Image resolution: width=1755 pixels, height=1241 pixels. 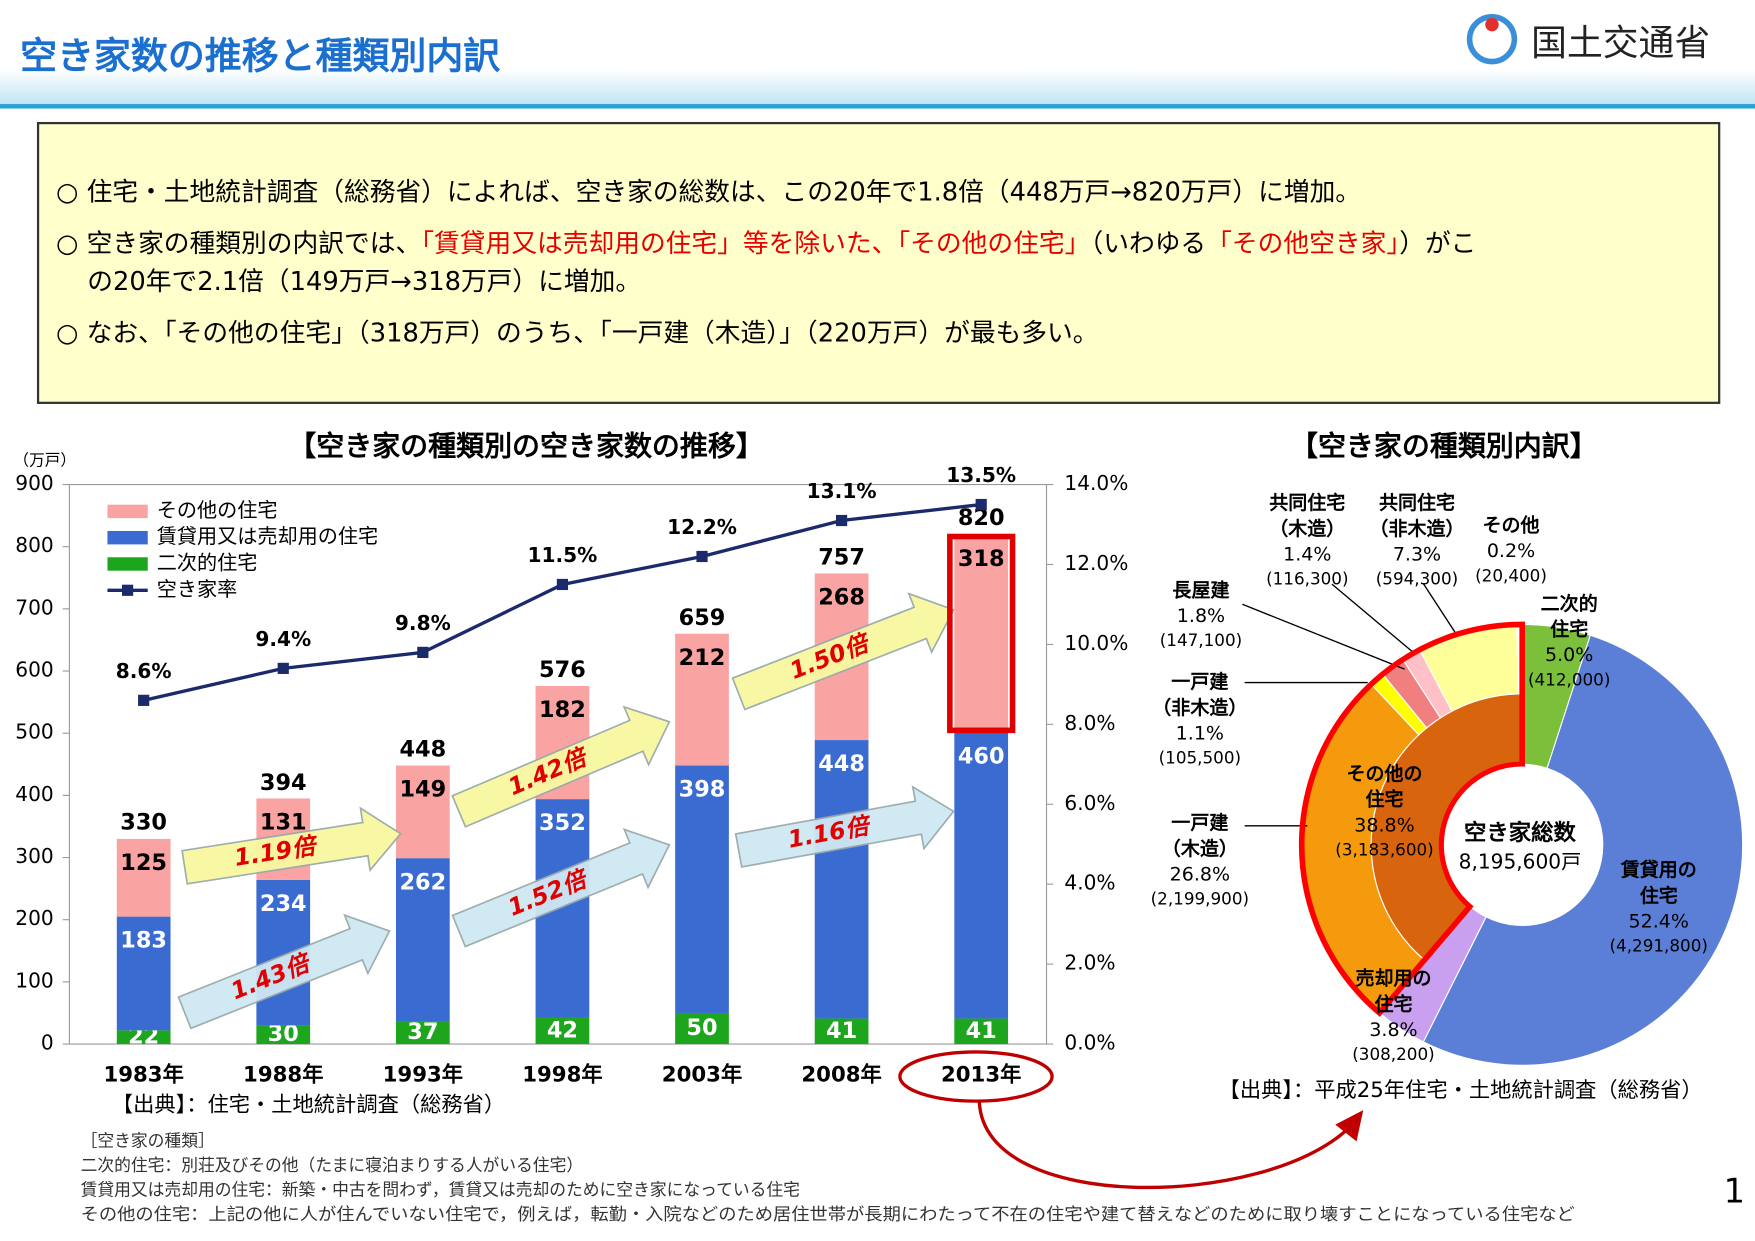 I want to click on summary-text: （いわゆる, so click(x=1148, y=243).